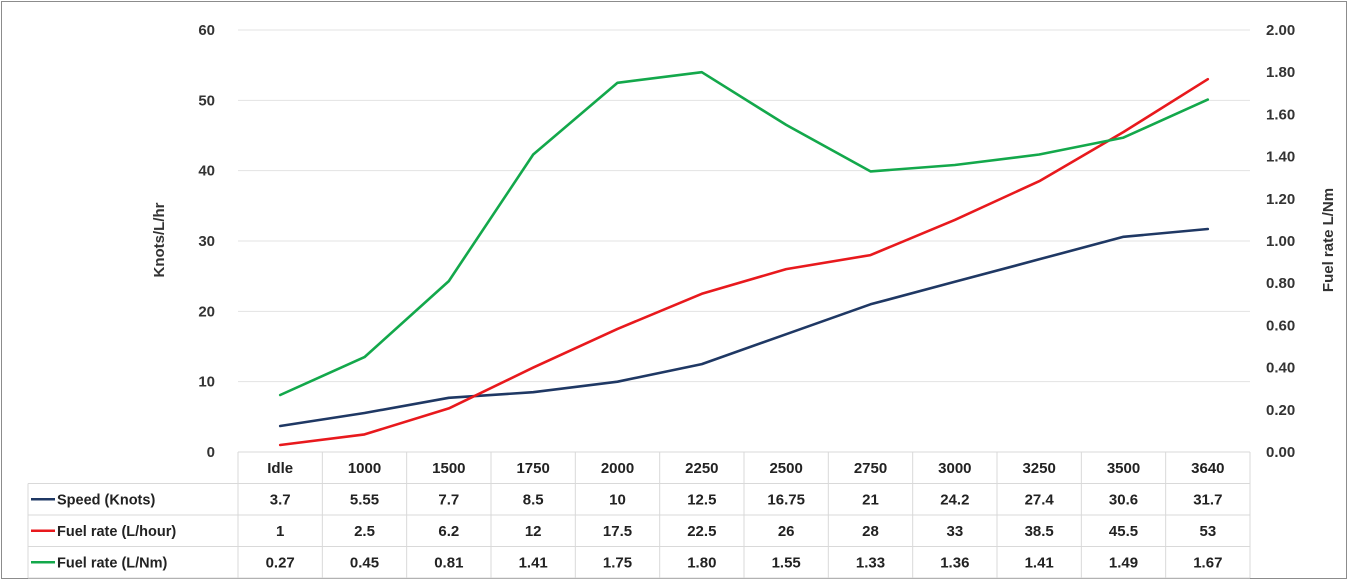 The image size is (1350, 582). What do you see at coordinates (448, 531) in the screenshot?
I see `table-cell: 6.2` at bounding box center [448, 531].